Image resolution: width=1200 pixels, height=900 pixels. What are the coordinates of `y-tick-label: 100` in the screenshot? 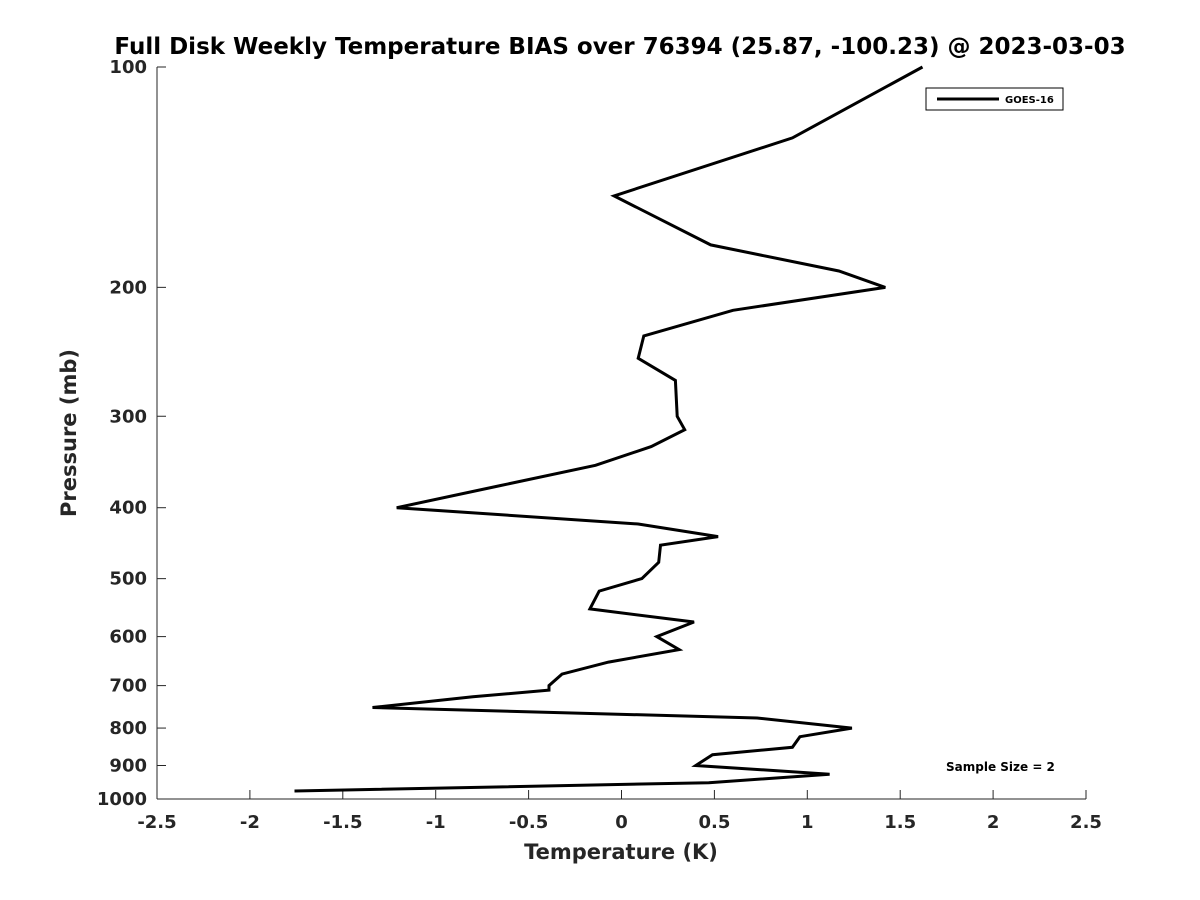 It's located at (128, 67).